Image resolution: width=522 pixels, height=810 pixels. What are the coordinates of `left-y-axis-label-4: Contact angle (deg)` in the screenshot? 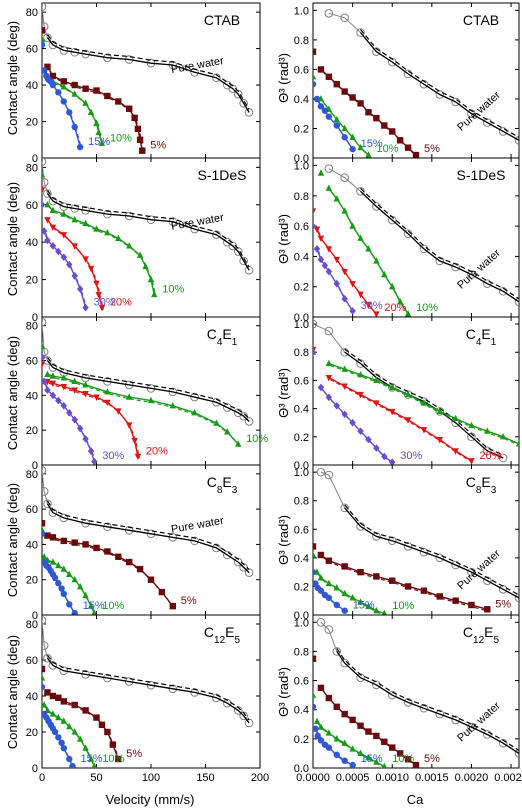 It's located at (12, 692).